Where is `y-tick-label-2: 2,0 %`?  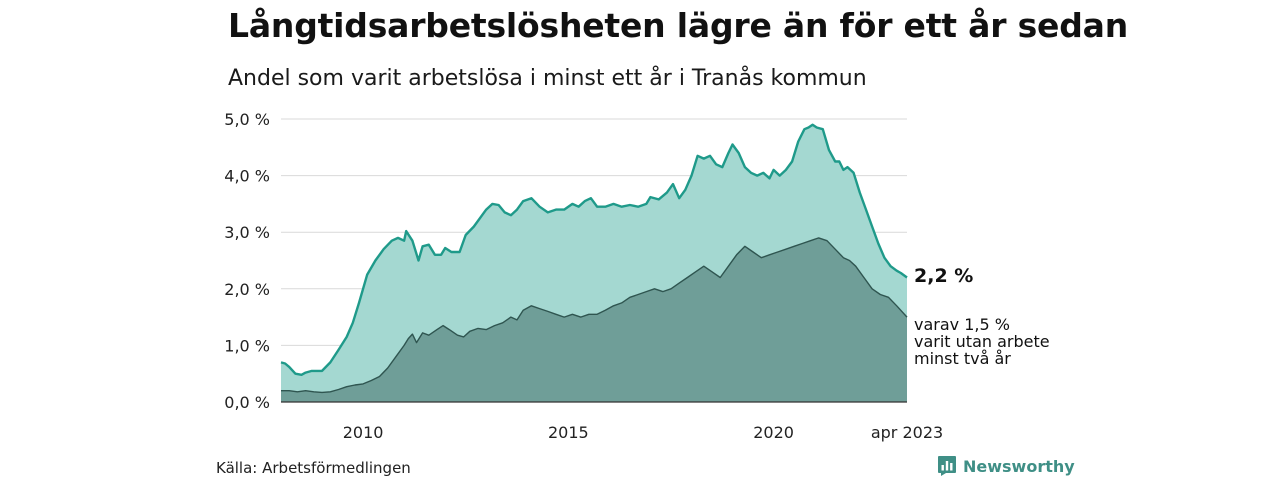
y-tick-label-2: 2,0 % is located at coordinates (247, 289).